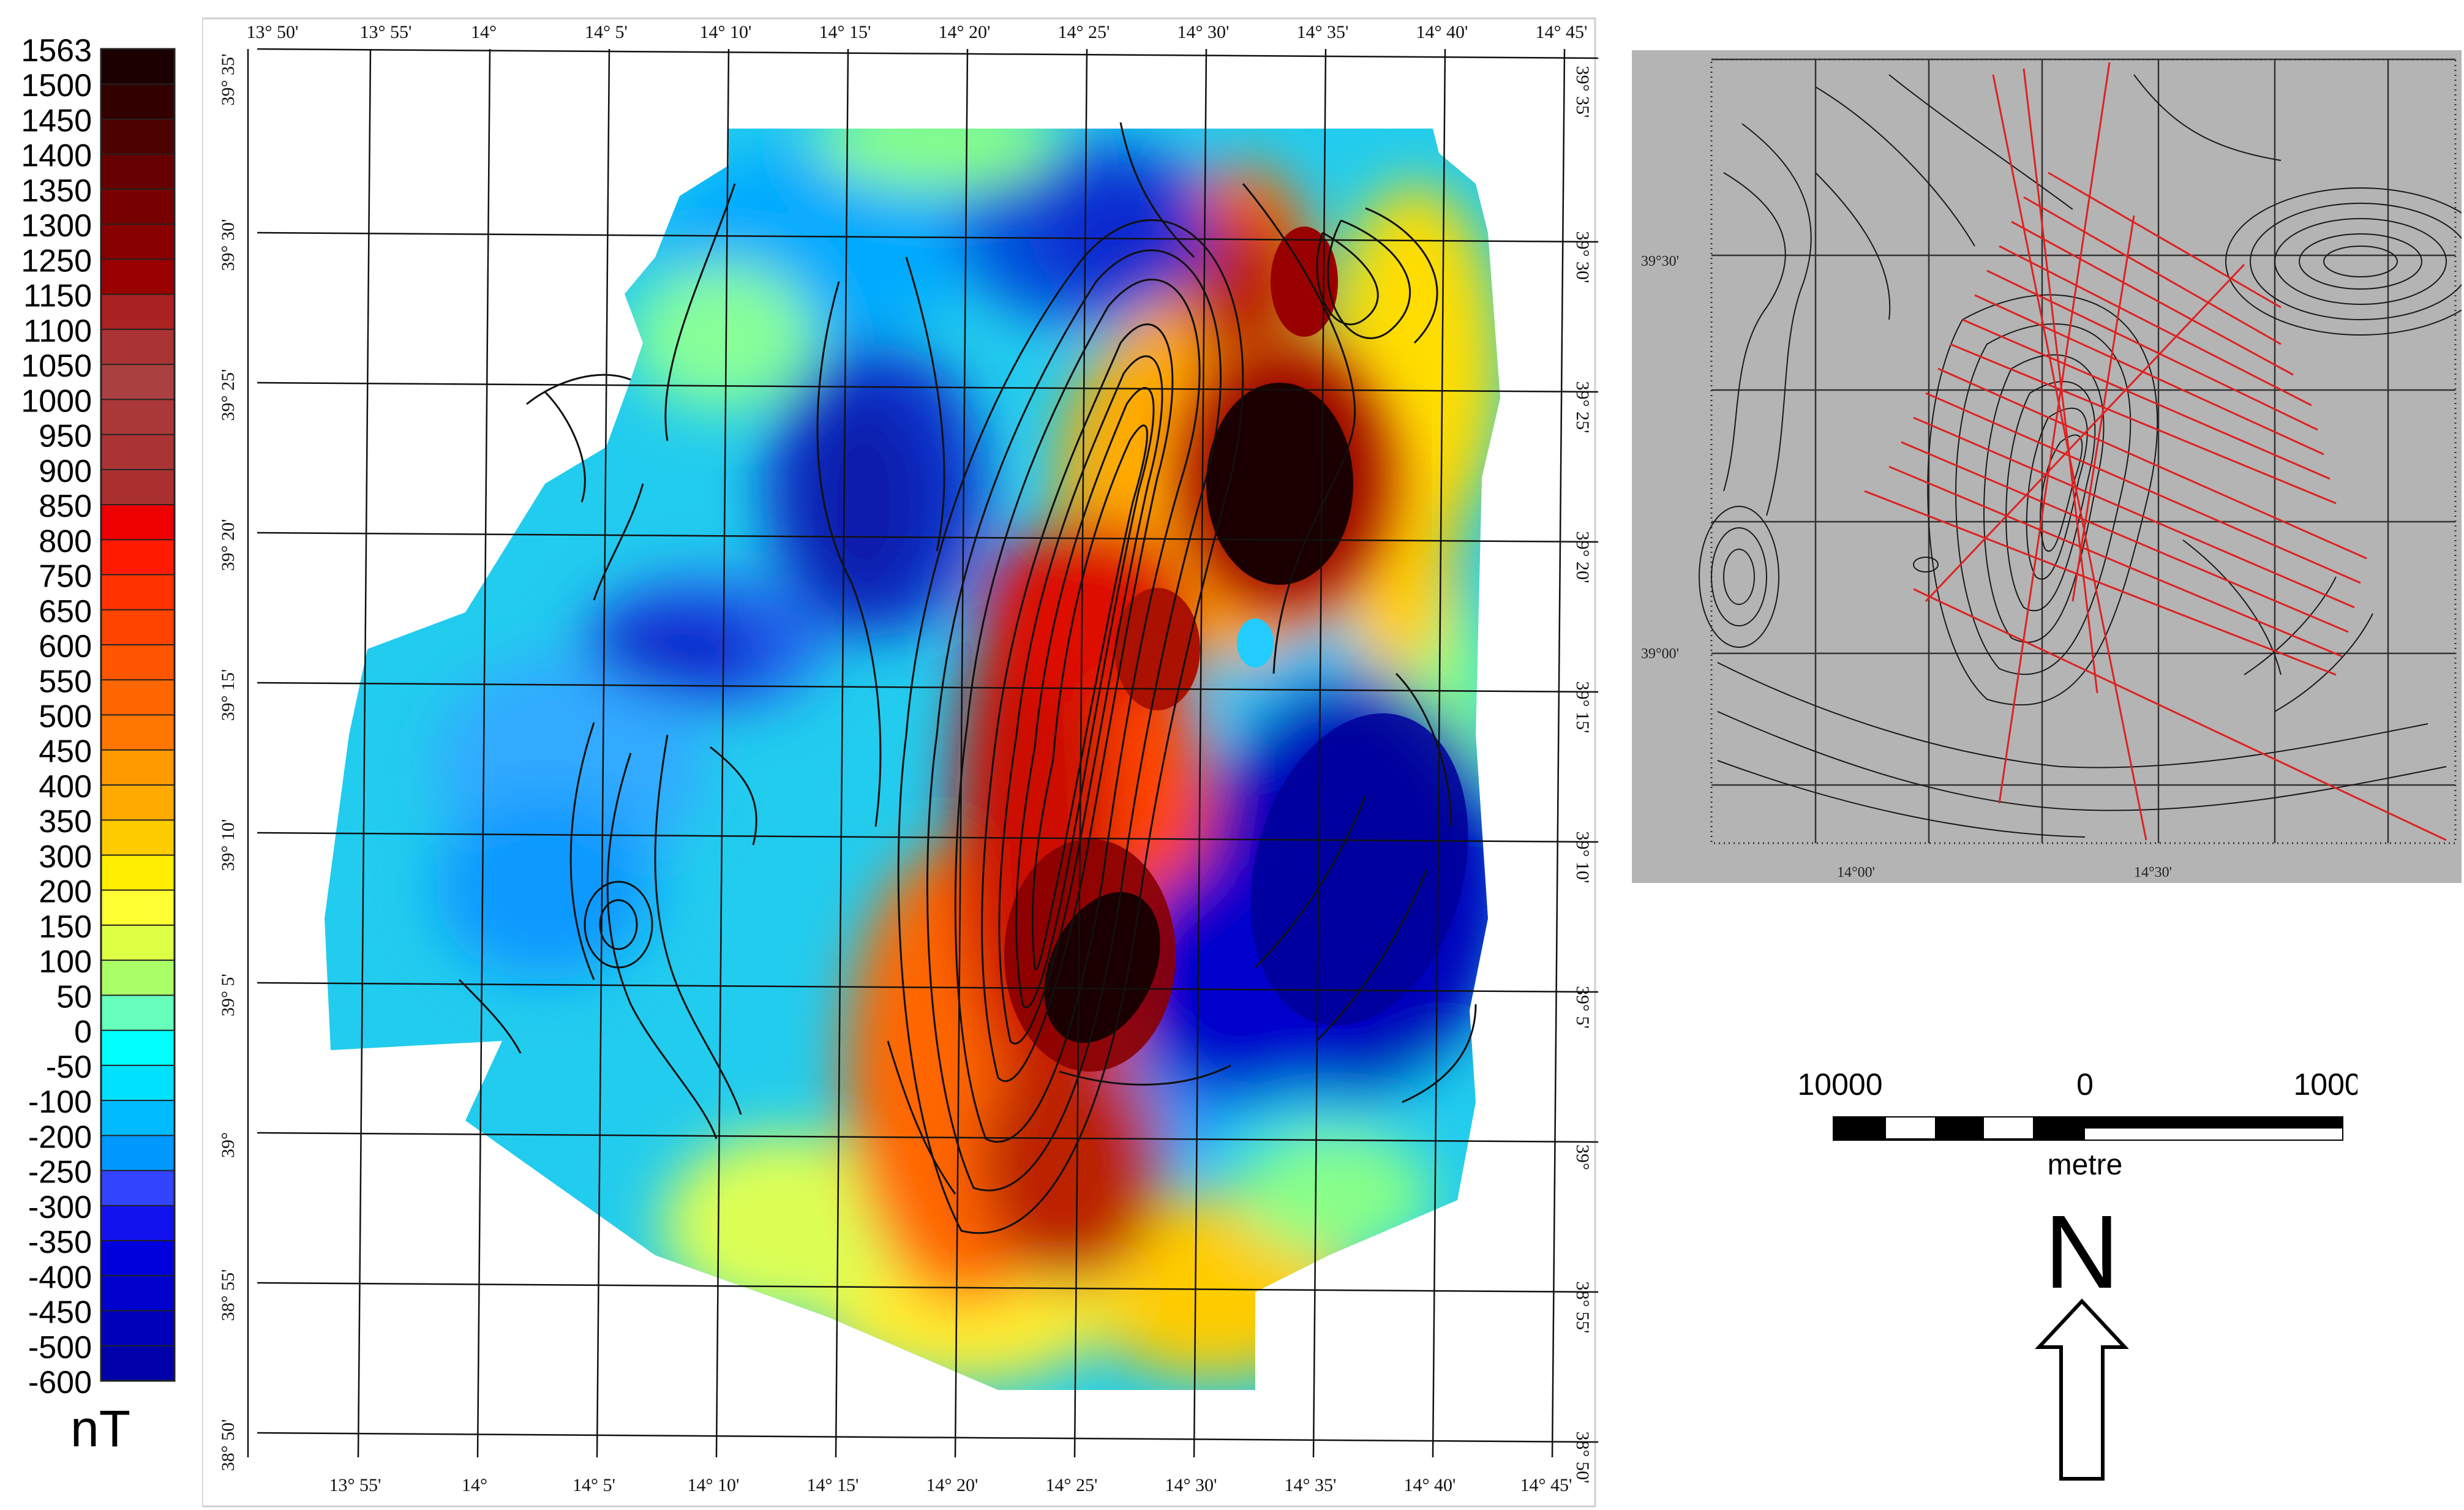  I want to click on inset-lat-label-1: 39°30', so click(1660, 261).